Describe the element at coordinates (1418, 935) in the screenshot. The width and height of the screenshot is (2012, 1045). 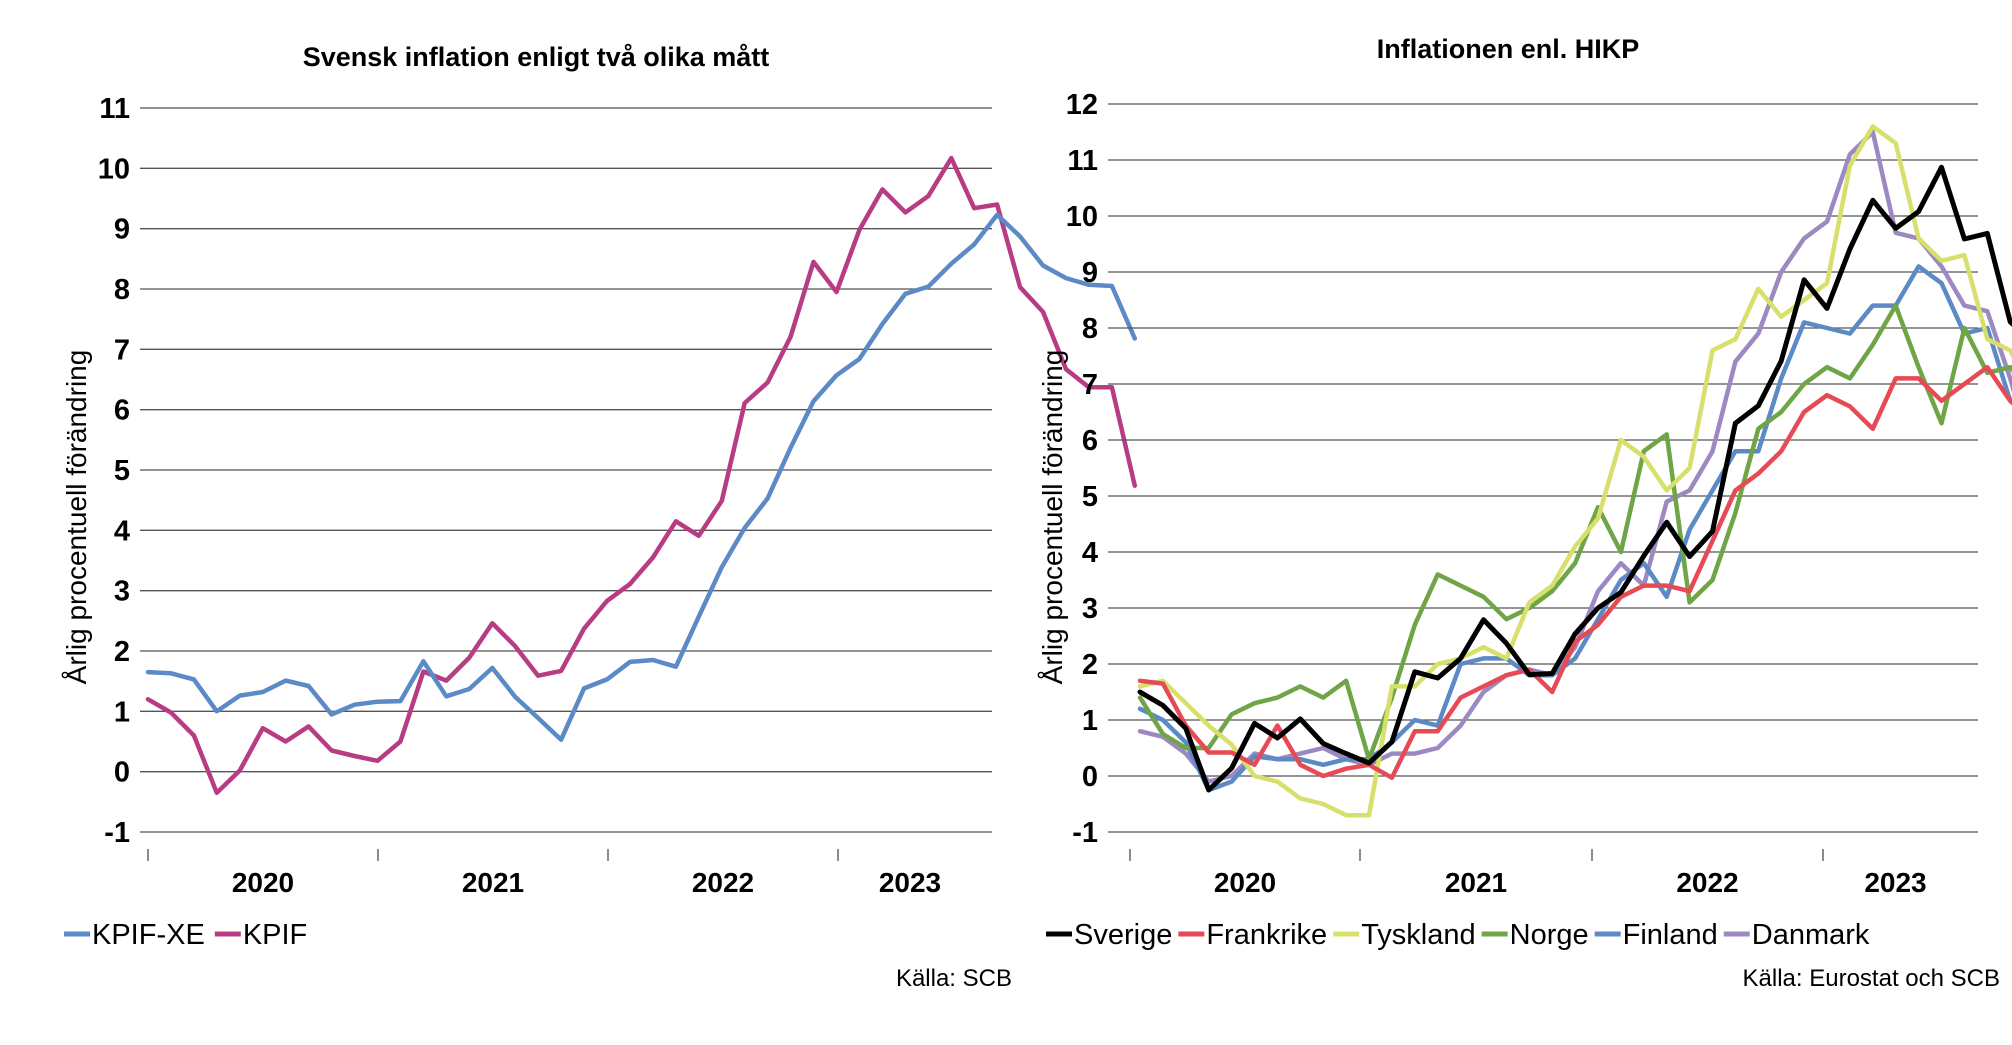
I see `legend-label: Tyskland` at that location.